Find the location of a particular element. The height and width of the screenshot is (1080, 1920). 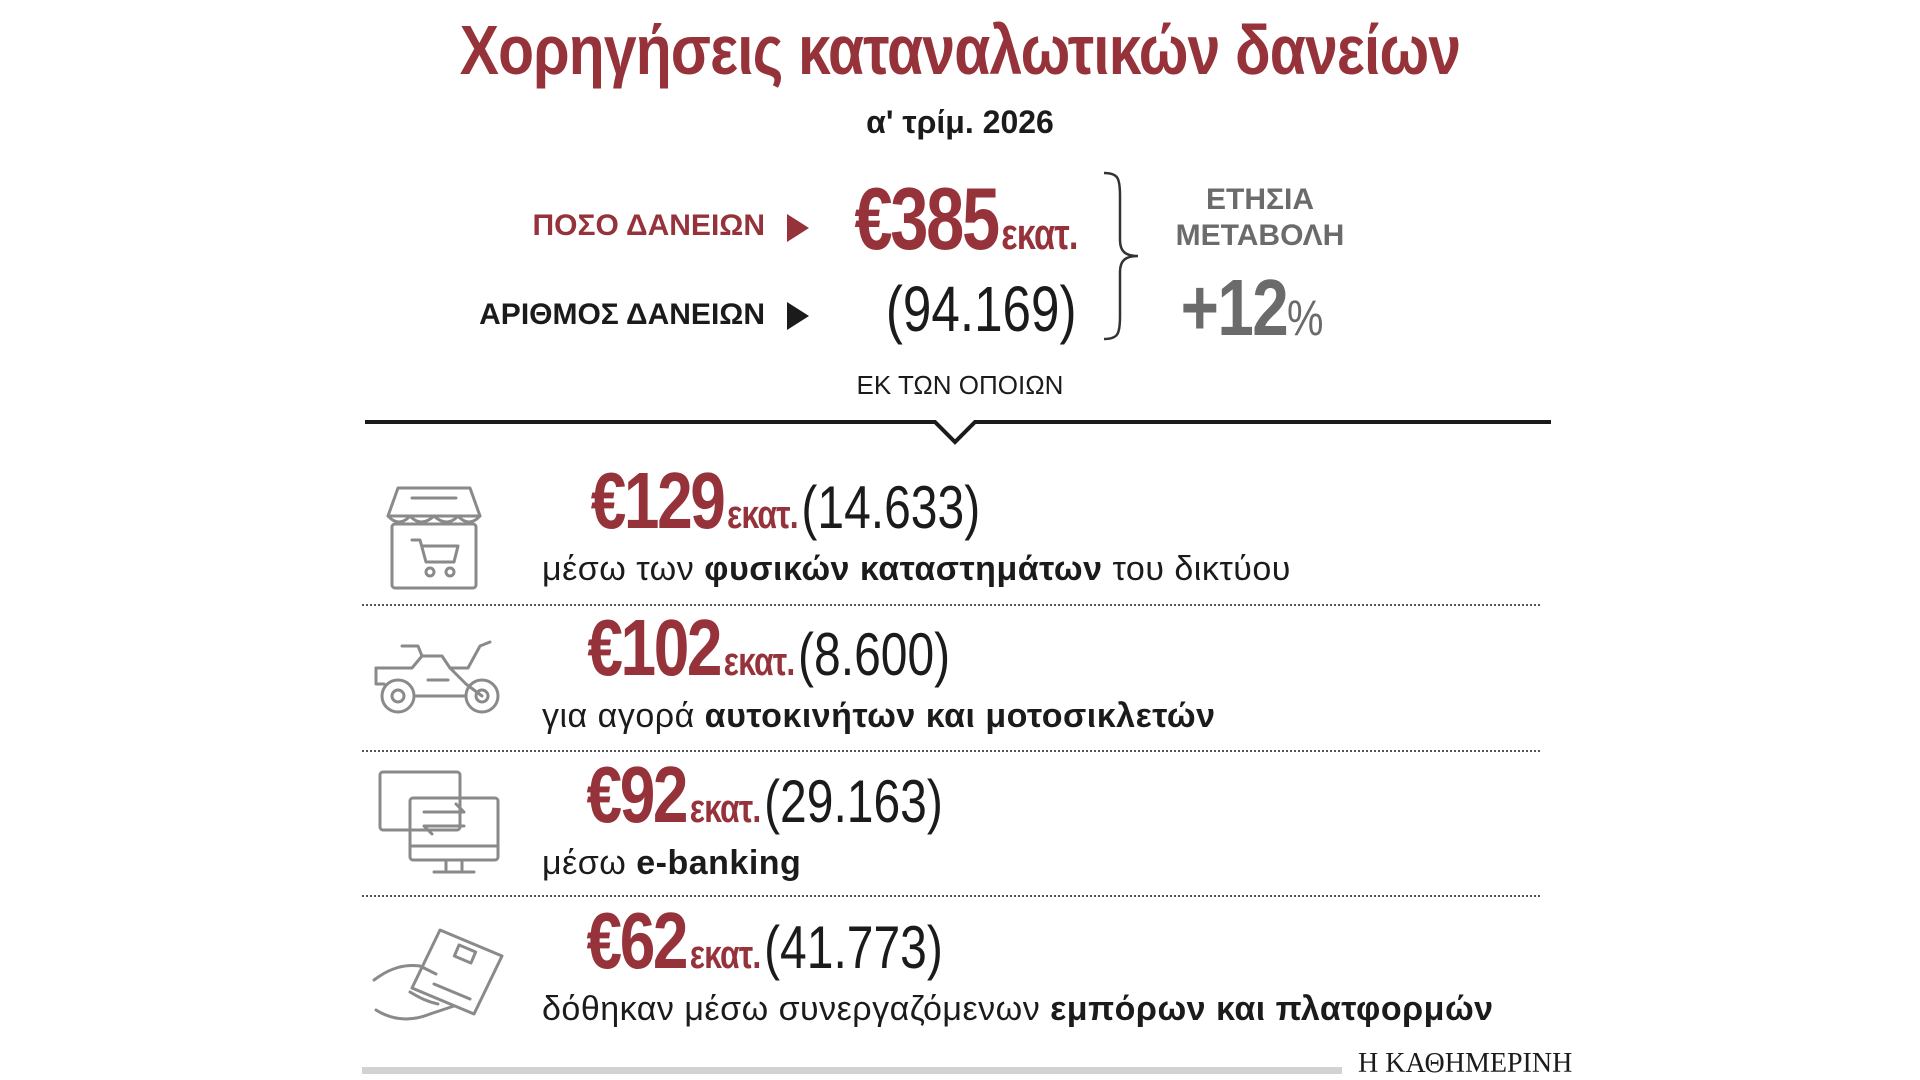

change-label: ΕΤΗΣΙΑ ΜΕΤΑΒΟΛΗ is located at coordinates (1260, 217).